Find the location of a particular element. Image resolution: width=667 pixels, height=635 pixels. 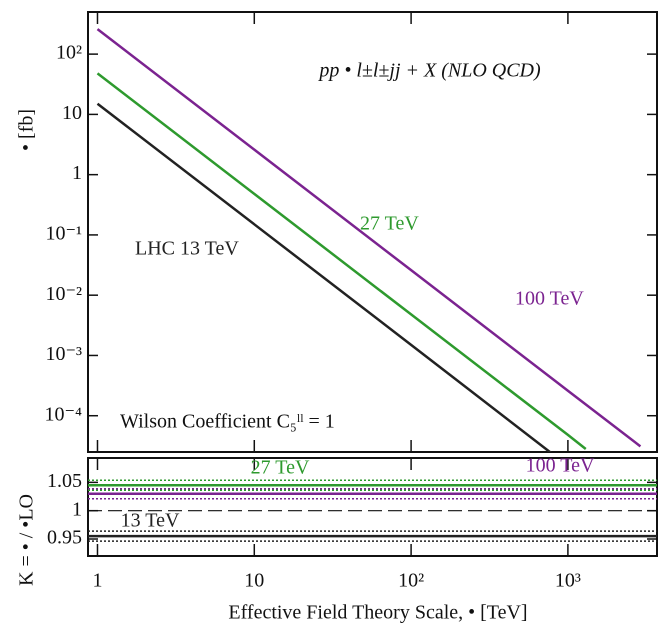

y-tick-label: 0.95 is located at coordinates (64, 538).